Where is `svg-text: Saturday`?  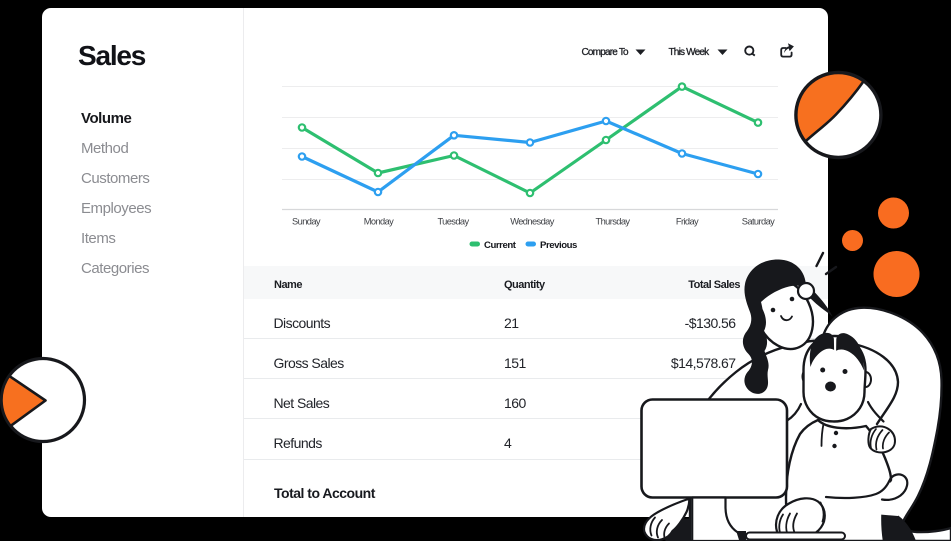
svg-text: Saturday is located at coordinates (758, 222).